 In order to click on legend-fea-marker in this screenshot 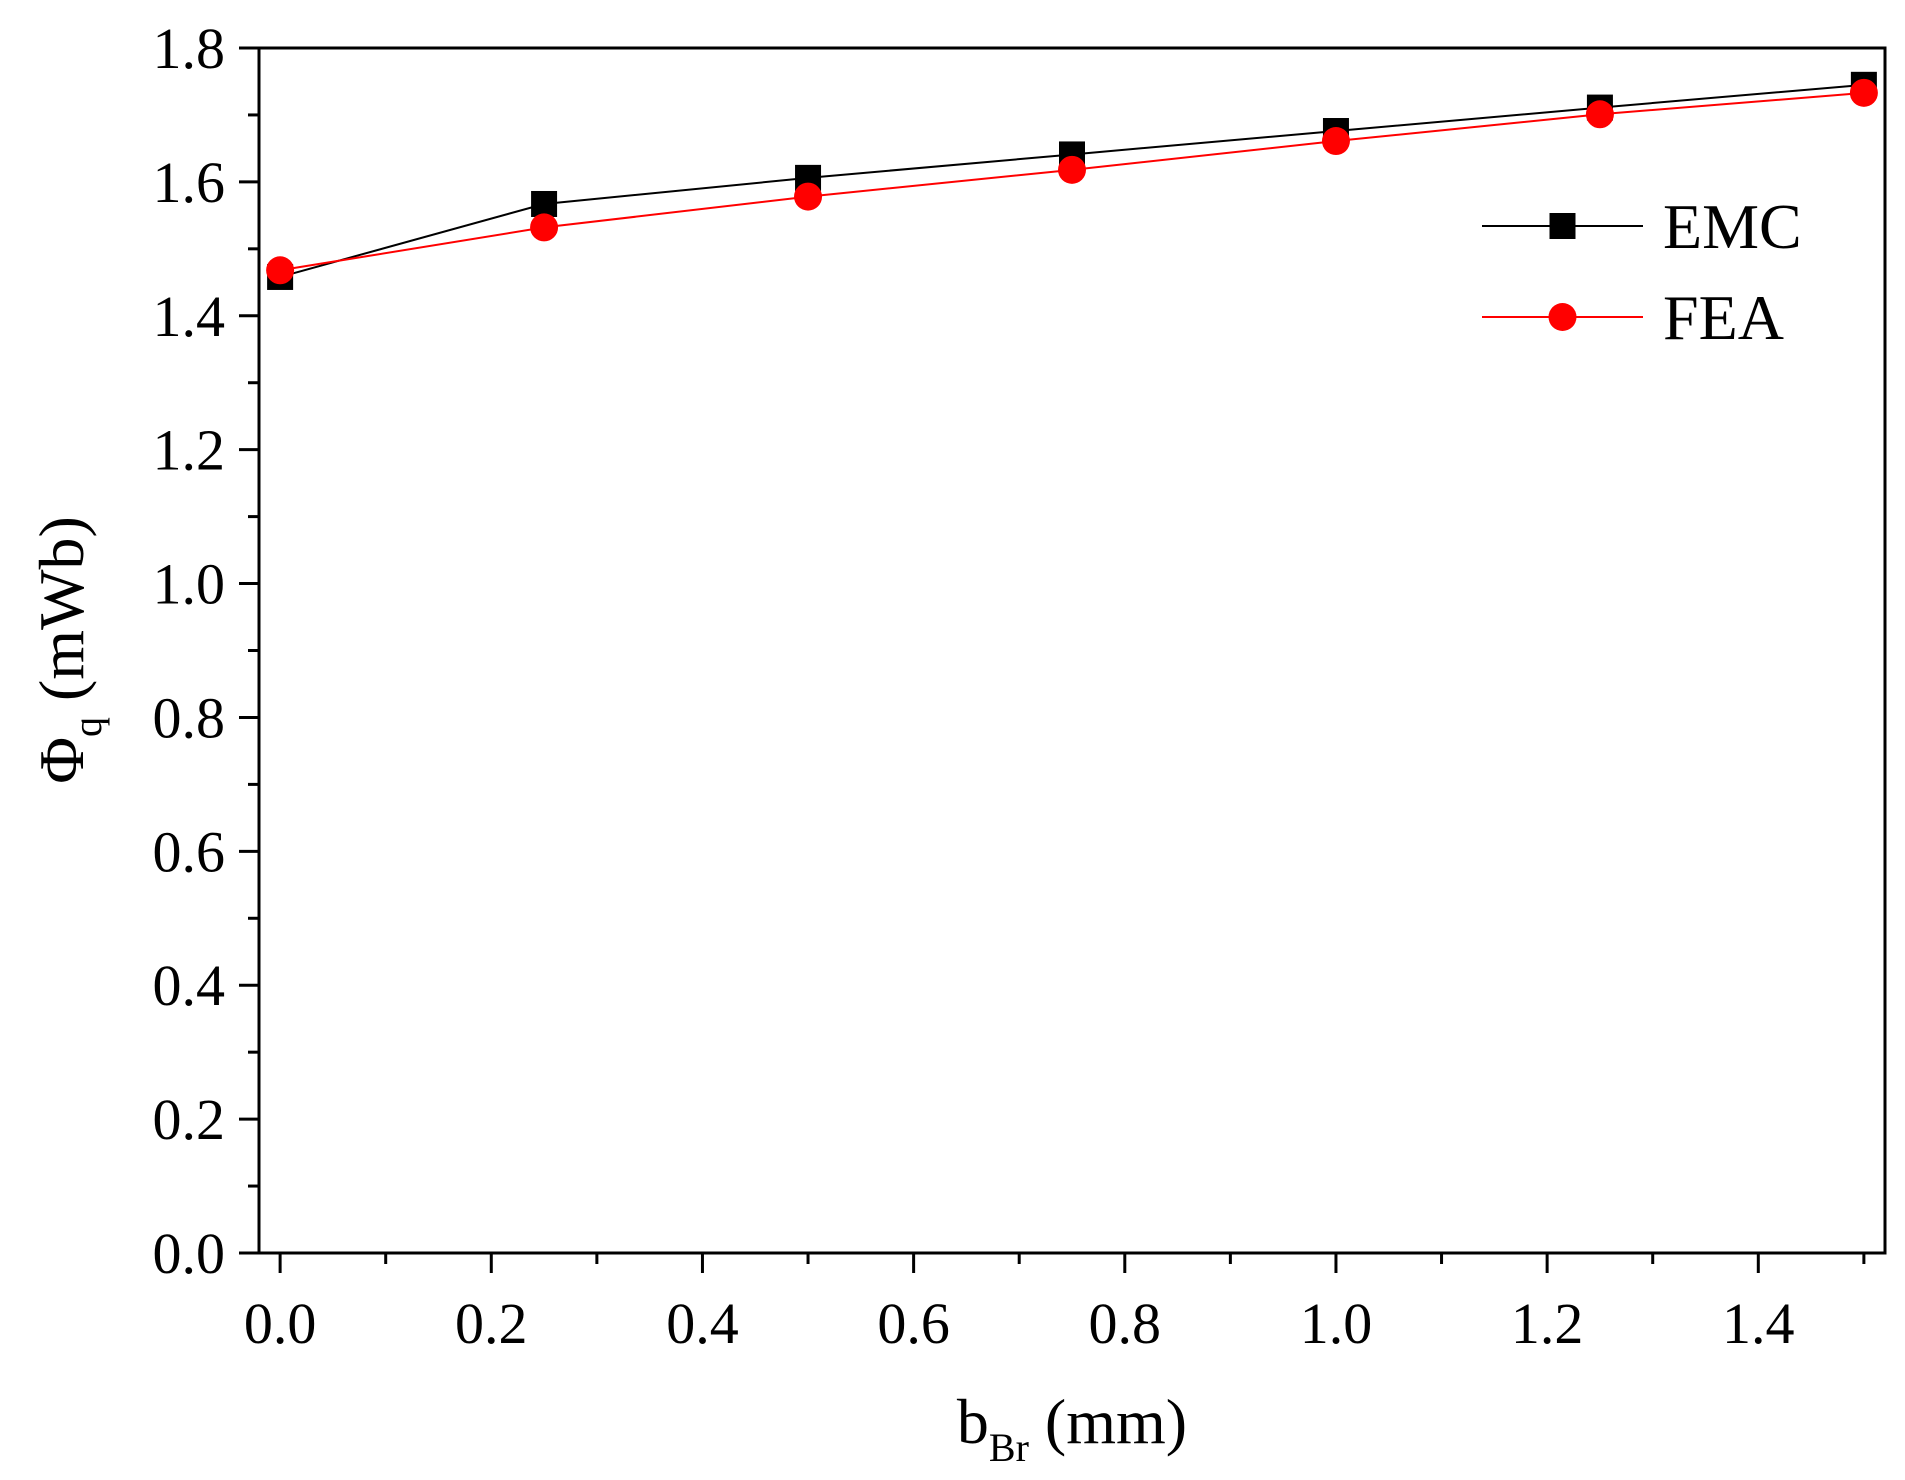, I will do `click(1562, 317)`.